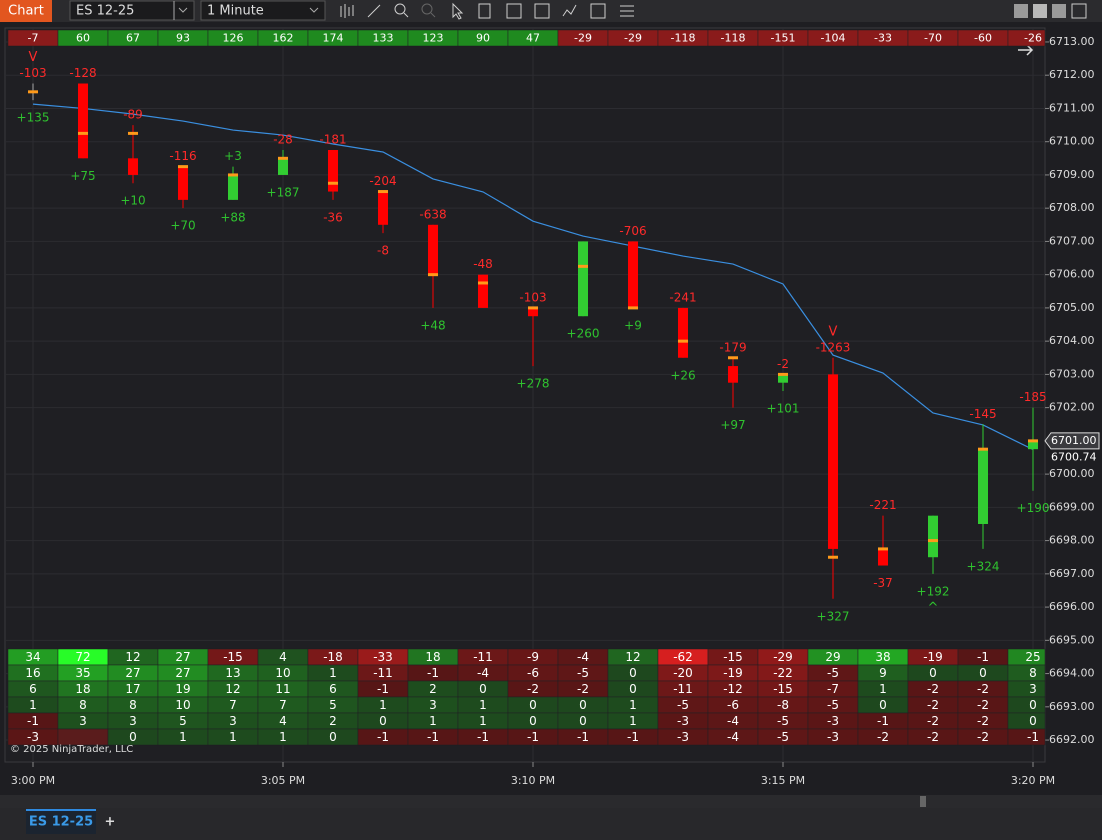 This screenshot has width=1102, height=840. Describe the element at coordinates (133, 38) in the screenshot. I see `delta-value: 67` at that location.